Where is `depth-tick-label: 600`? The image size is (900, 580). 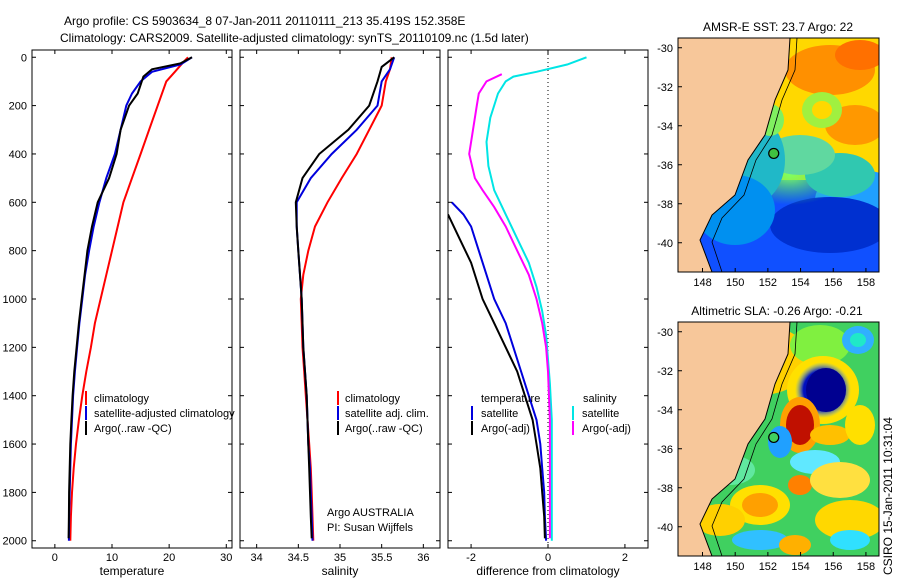
depth-tick-label: 600 is located at coordinates (18, 203).